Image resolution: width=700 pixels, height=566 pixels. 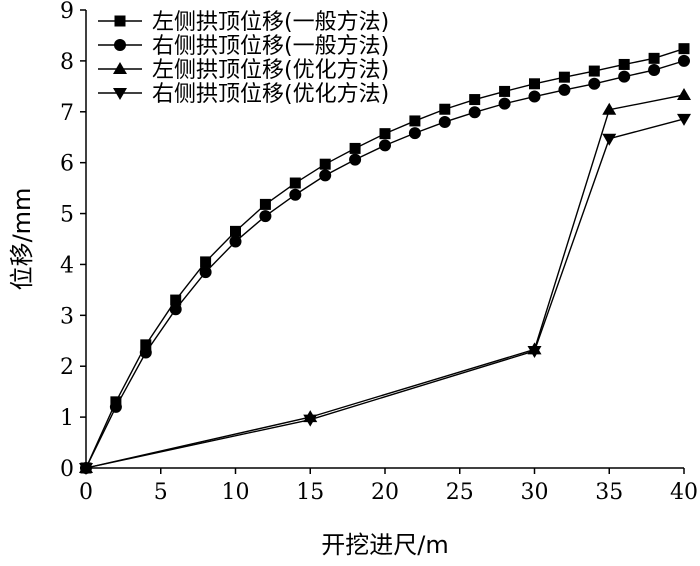 I want to click on x-tick-label: 10, so click(x=236, y=492).